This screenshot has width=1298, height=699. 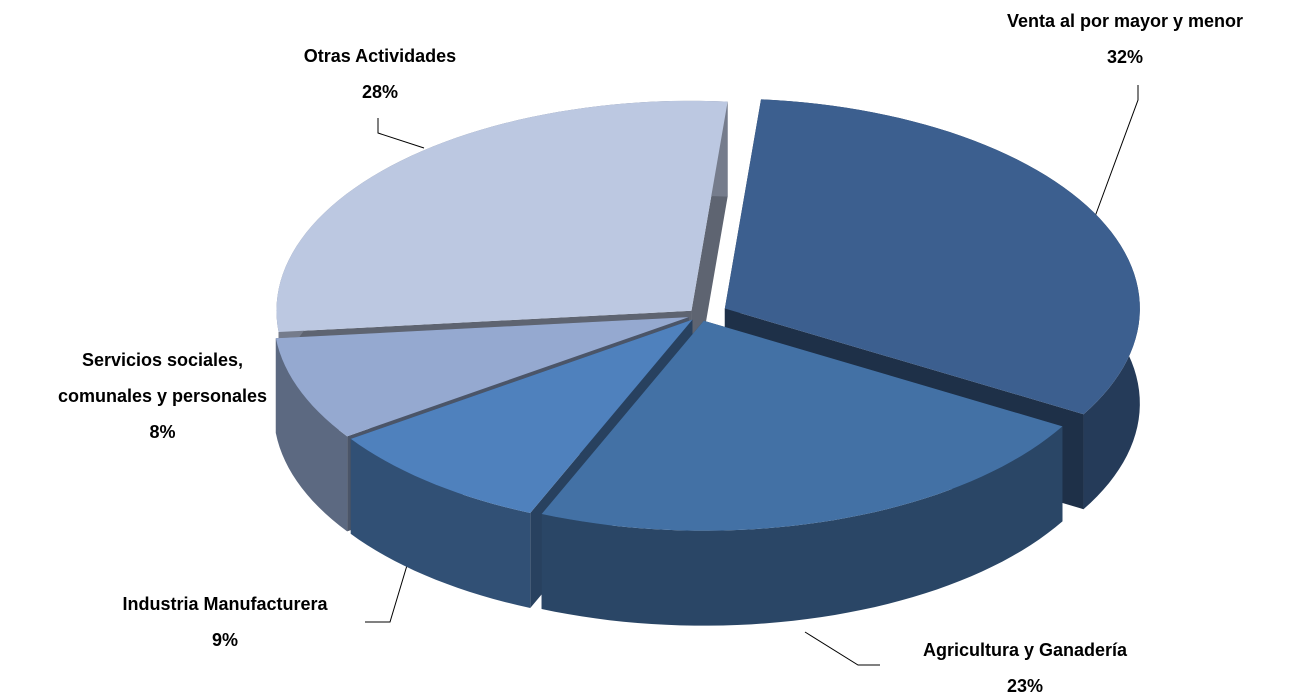 What do you see at coordinates (225, 622) in the screenshot?
I see `data-label: Industria Manufacturera 9%` at bounding box center [225, 622].